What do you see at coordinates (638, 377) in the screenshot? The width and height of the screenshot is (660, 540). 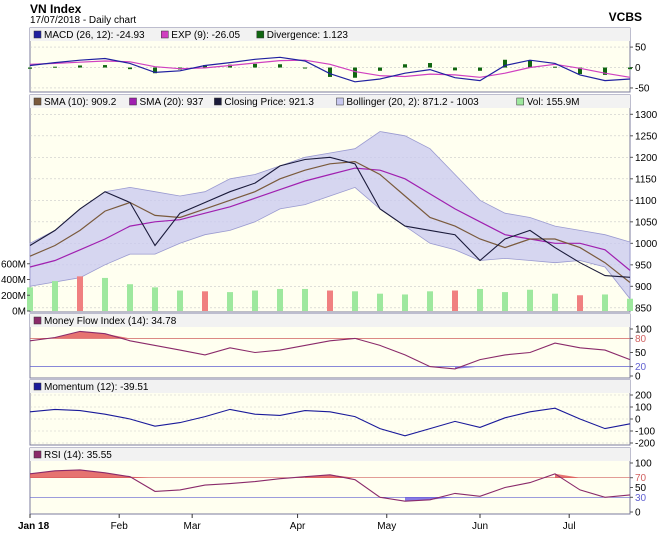 I see `mfi-tick-label-4: 0` at bounding box center [638, 377].